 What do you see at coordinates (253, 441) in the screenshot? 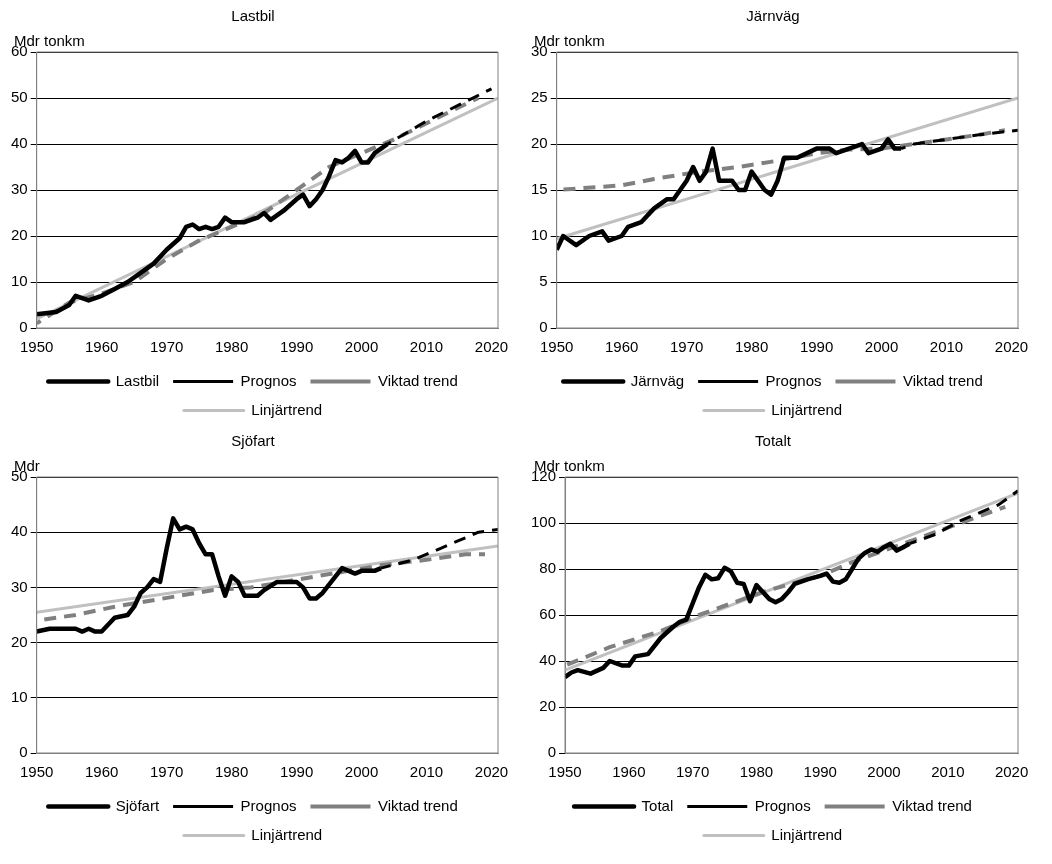
I see `chart-title: Sjöfart` at bounding box center [253, 441].